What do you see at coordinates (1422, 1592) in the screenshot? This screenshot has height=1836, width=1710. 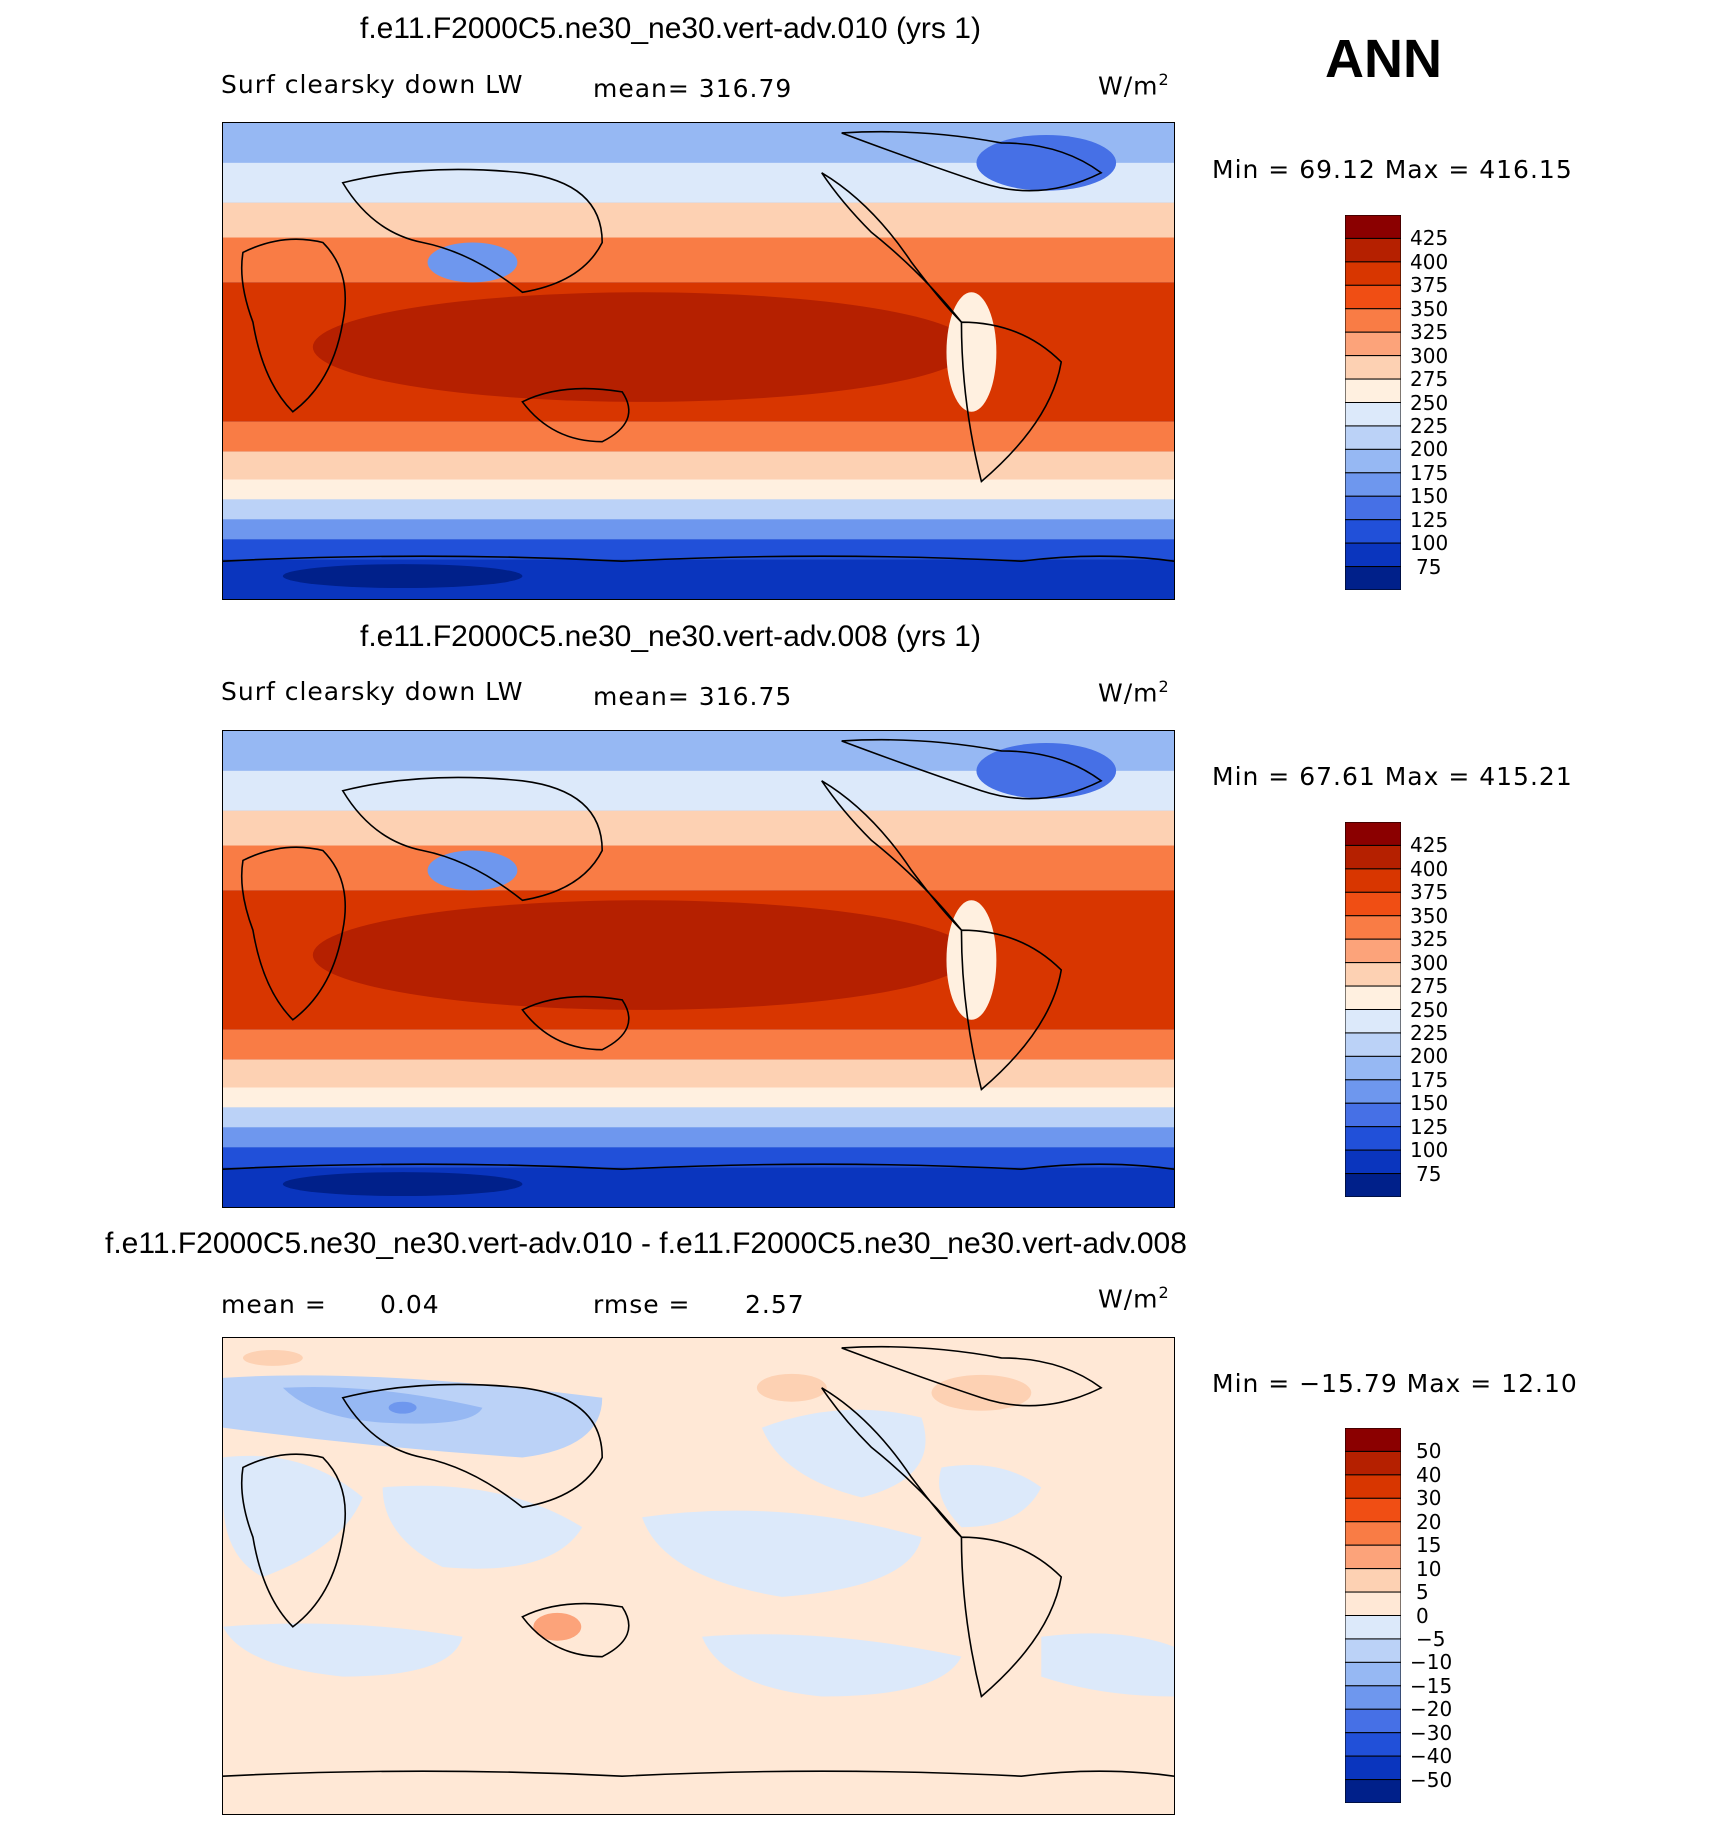 I see `colorbar-tick-label: 5` at bounding box center [1422, 1592].